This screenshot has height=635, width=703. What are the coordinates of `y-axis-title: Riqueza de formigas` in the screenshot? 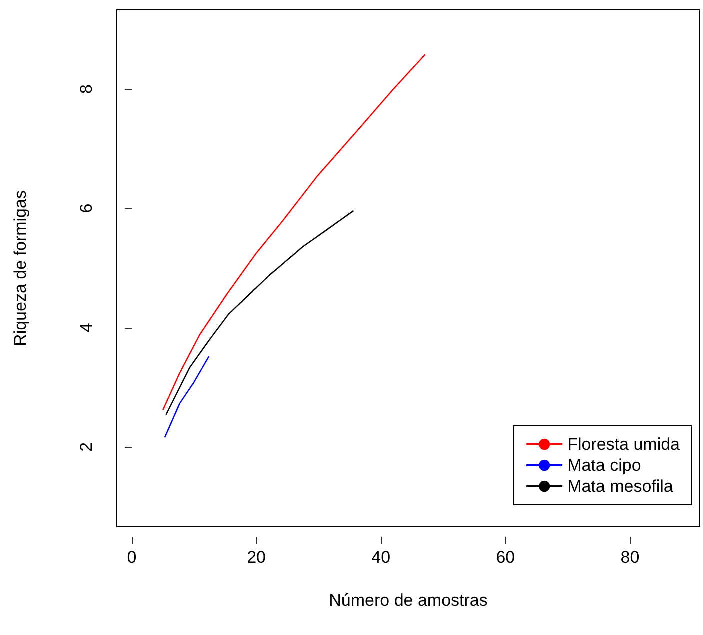 It's located at (20, 268).